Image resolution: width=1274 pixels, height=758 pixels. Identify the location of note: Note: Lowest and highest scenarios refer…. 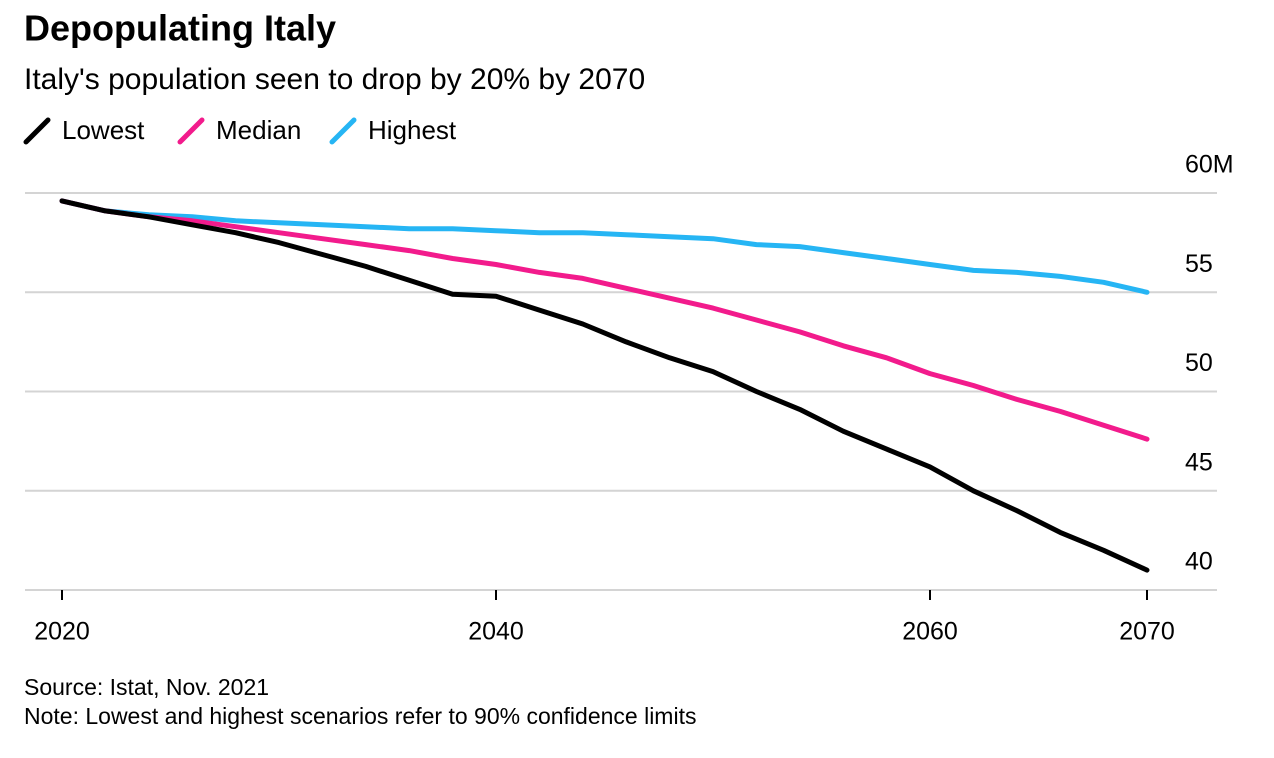
(360, 716).